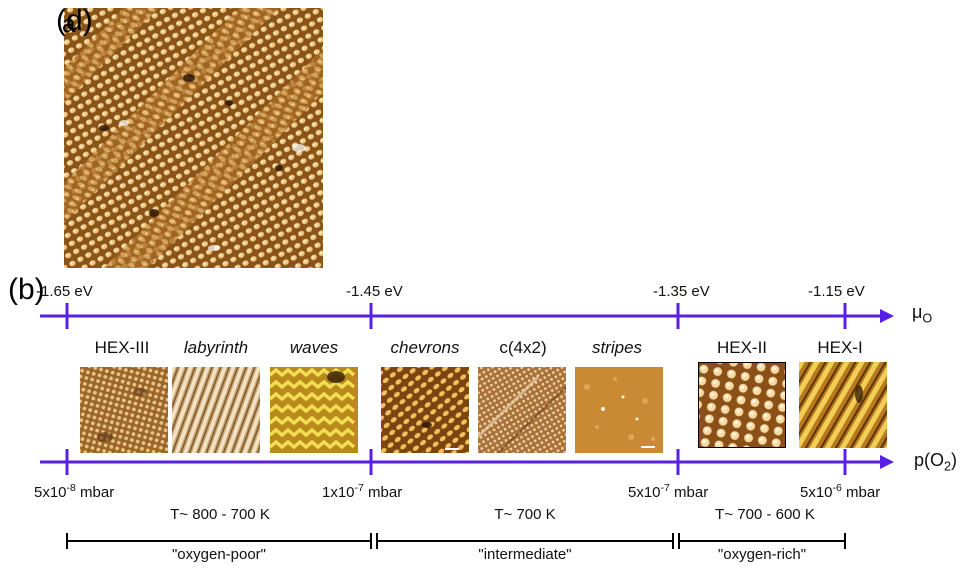  What do you see at coordinates (887, 316) in the screenshot?
I see `mu-axis-arrow` at bounding box center [887, 316].